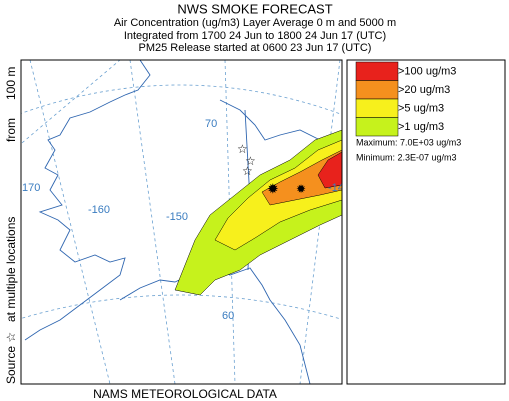 This screenshot has width=509, height=401. I want to click on legend-label: >100 ug/m3, so click(427, 71).